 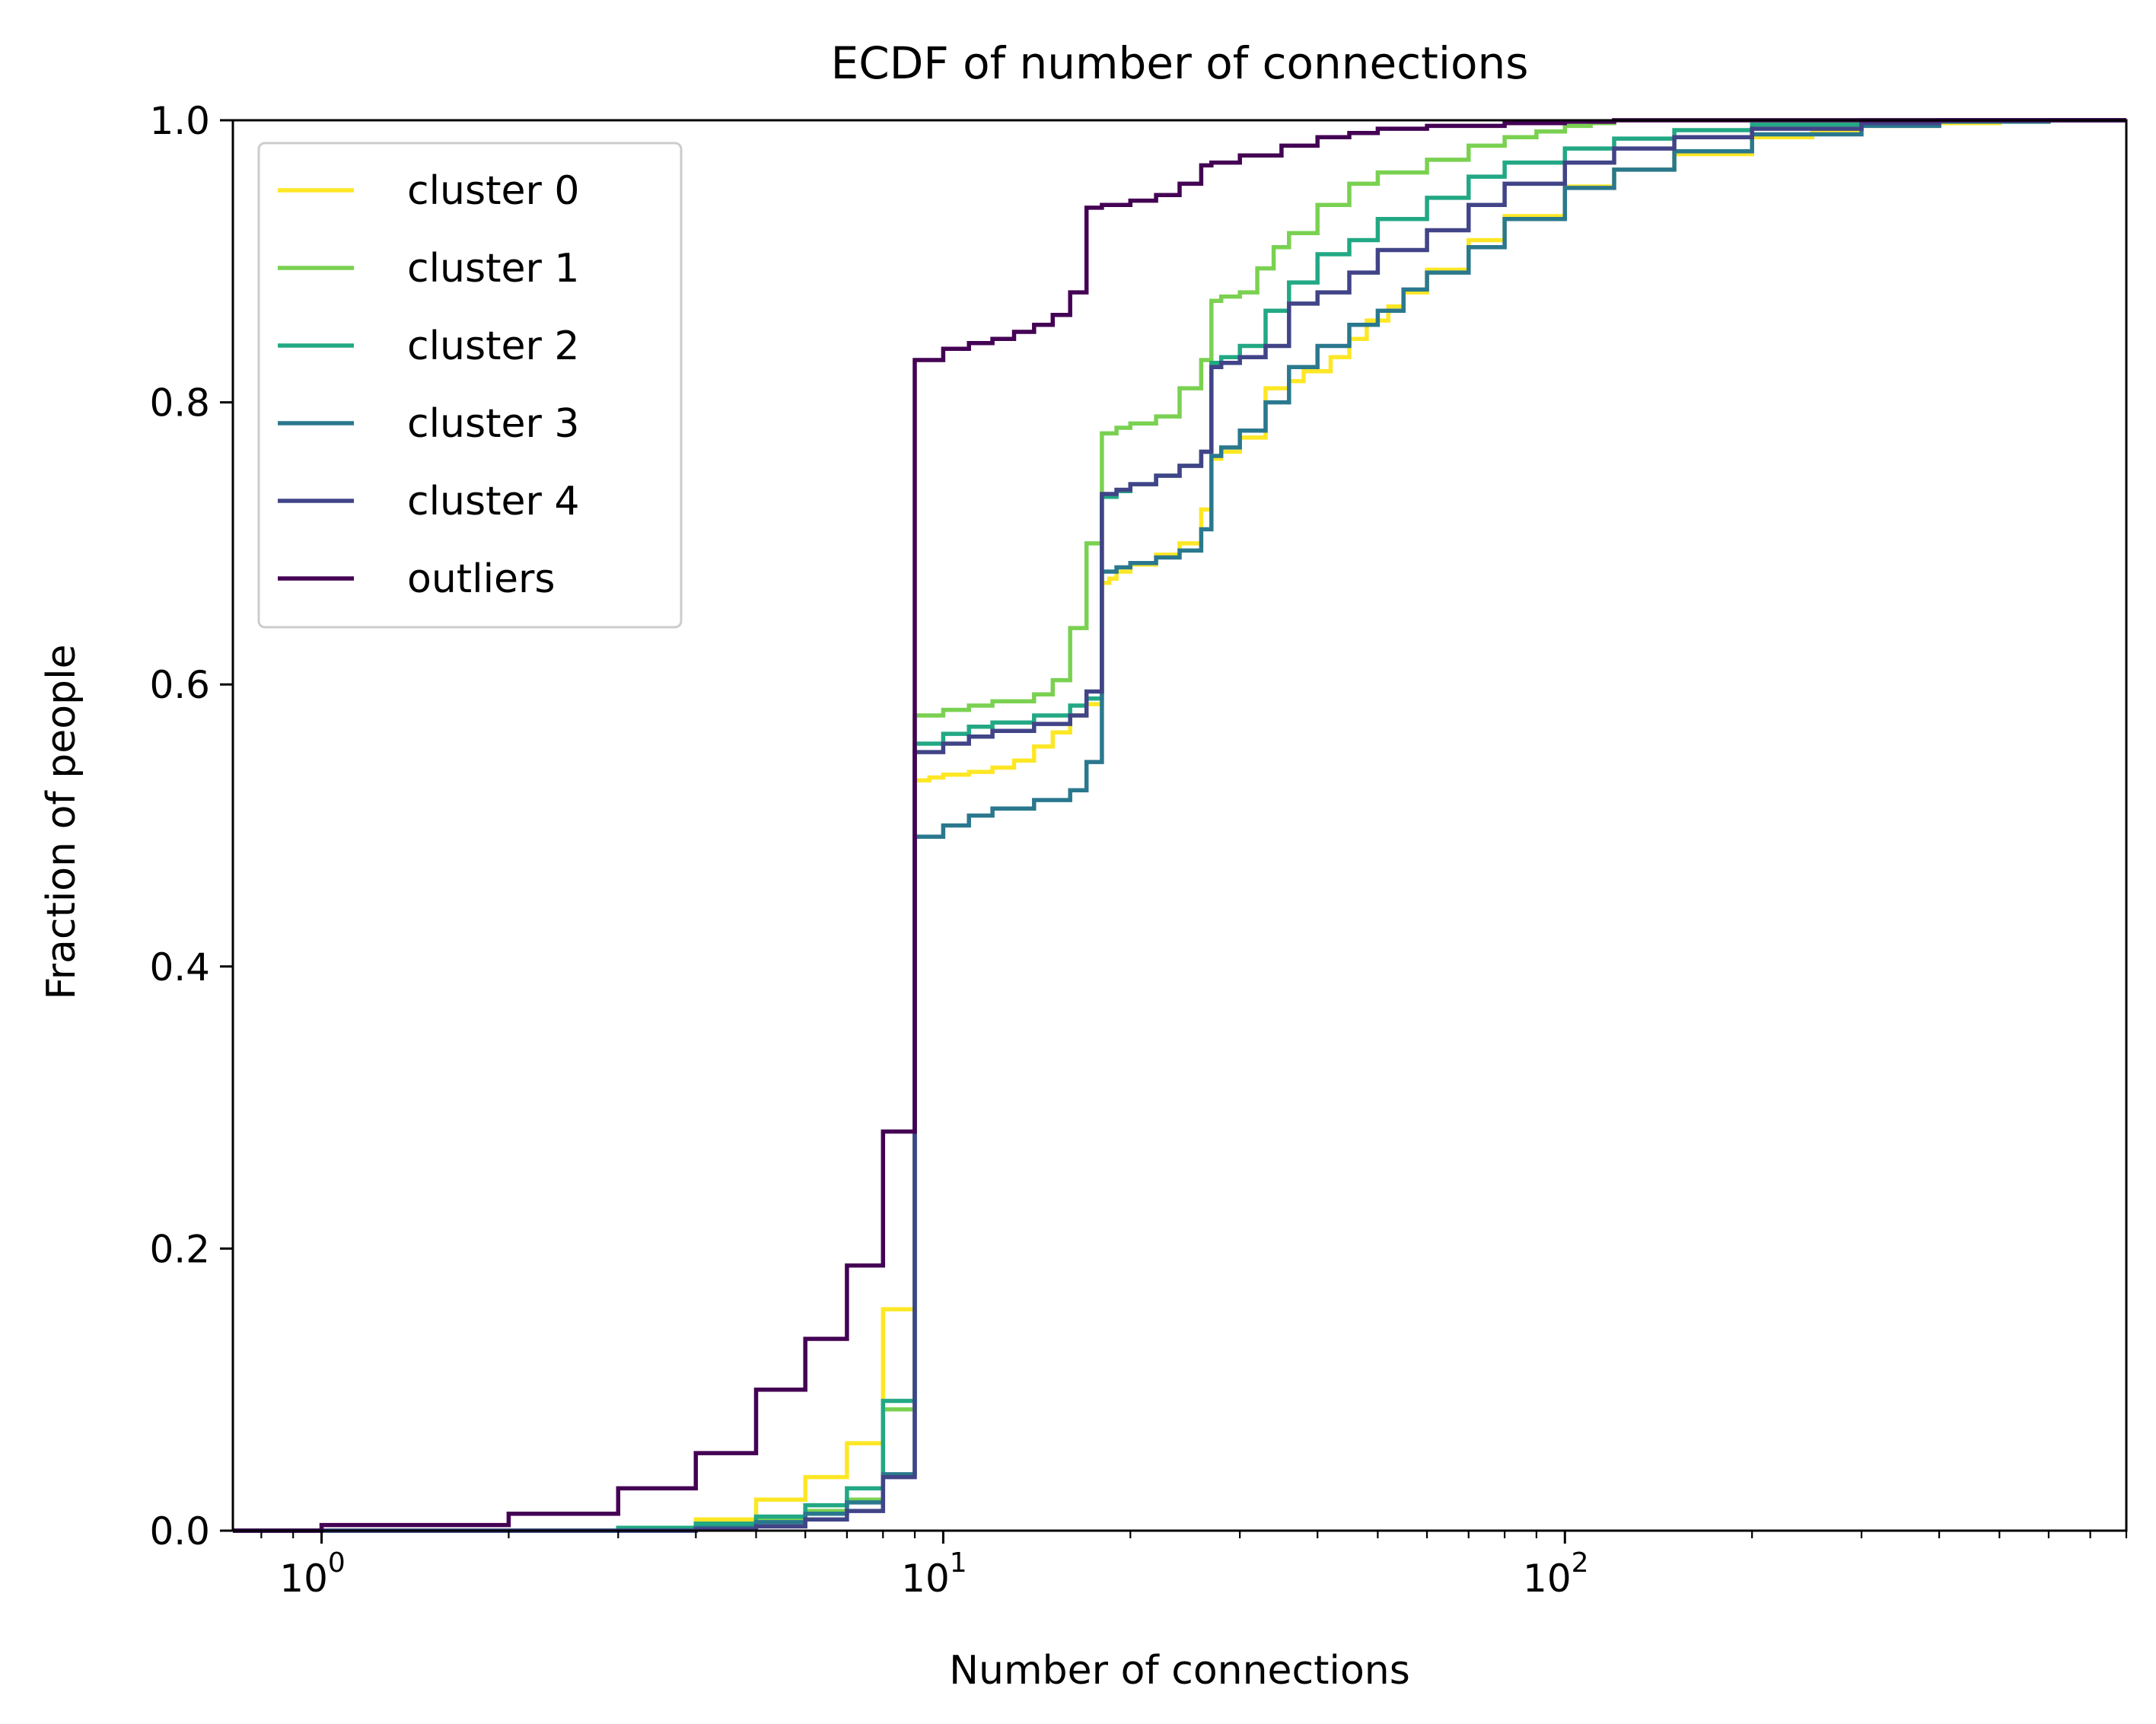 What do you see at coordinates (1580, 1563) in the screenshot?
I see `x-tick-label-exponent: 2` at bounding box center [1580, 1563].